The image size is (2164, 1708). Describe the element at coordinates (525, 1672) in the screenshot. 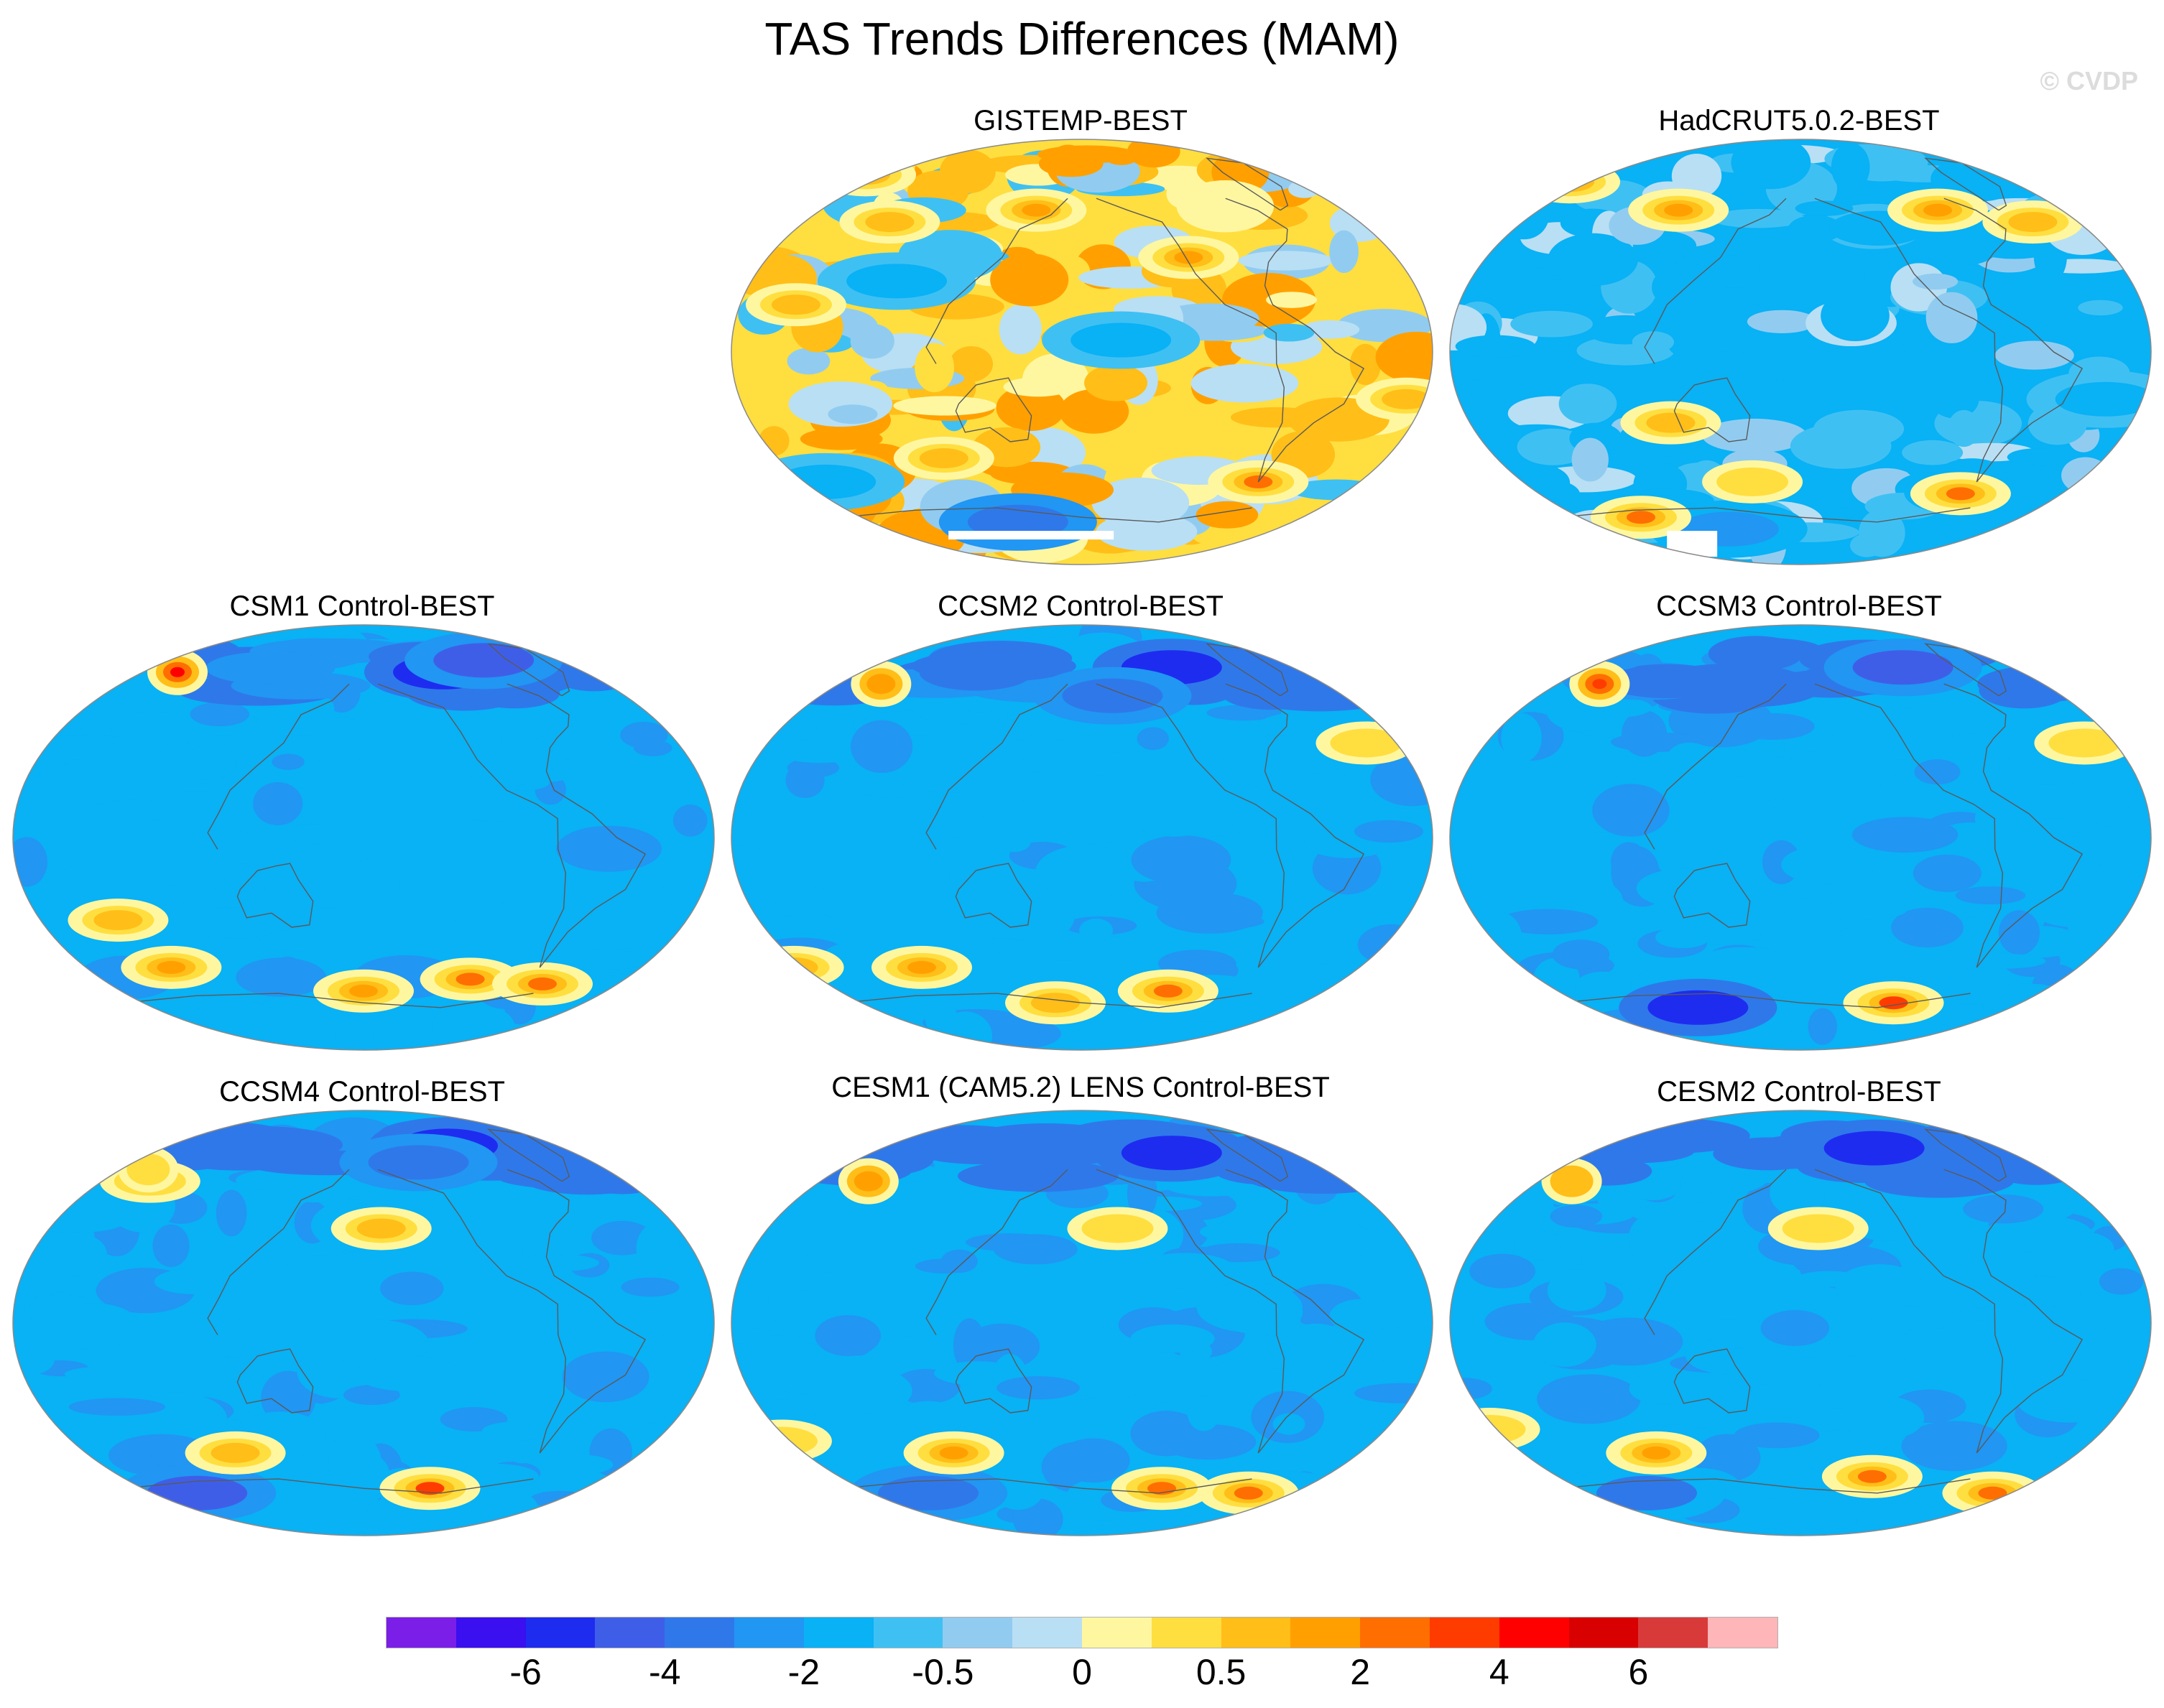

I see `colorbar-tick-label: -6` at that location.